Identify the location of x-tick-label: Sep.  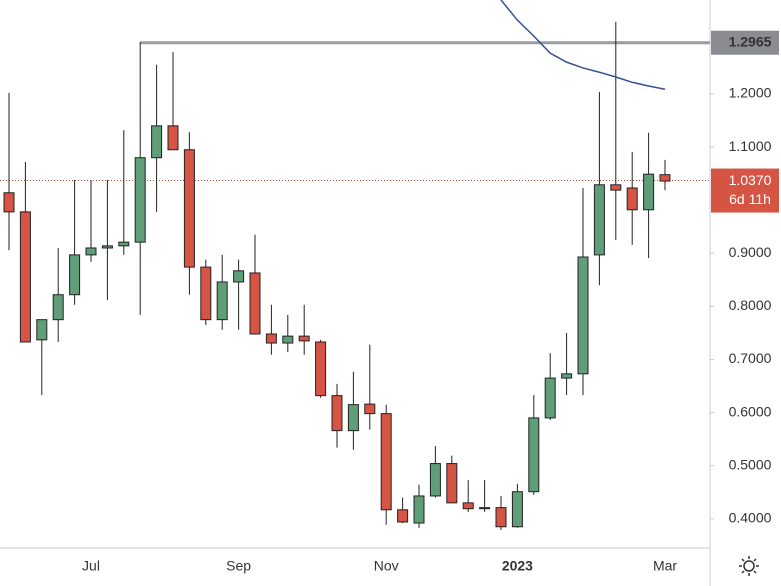
(238, 566).